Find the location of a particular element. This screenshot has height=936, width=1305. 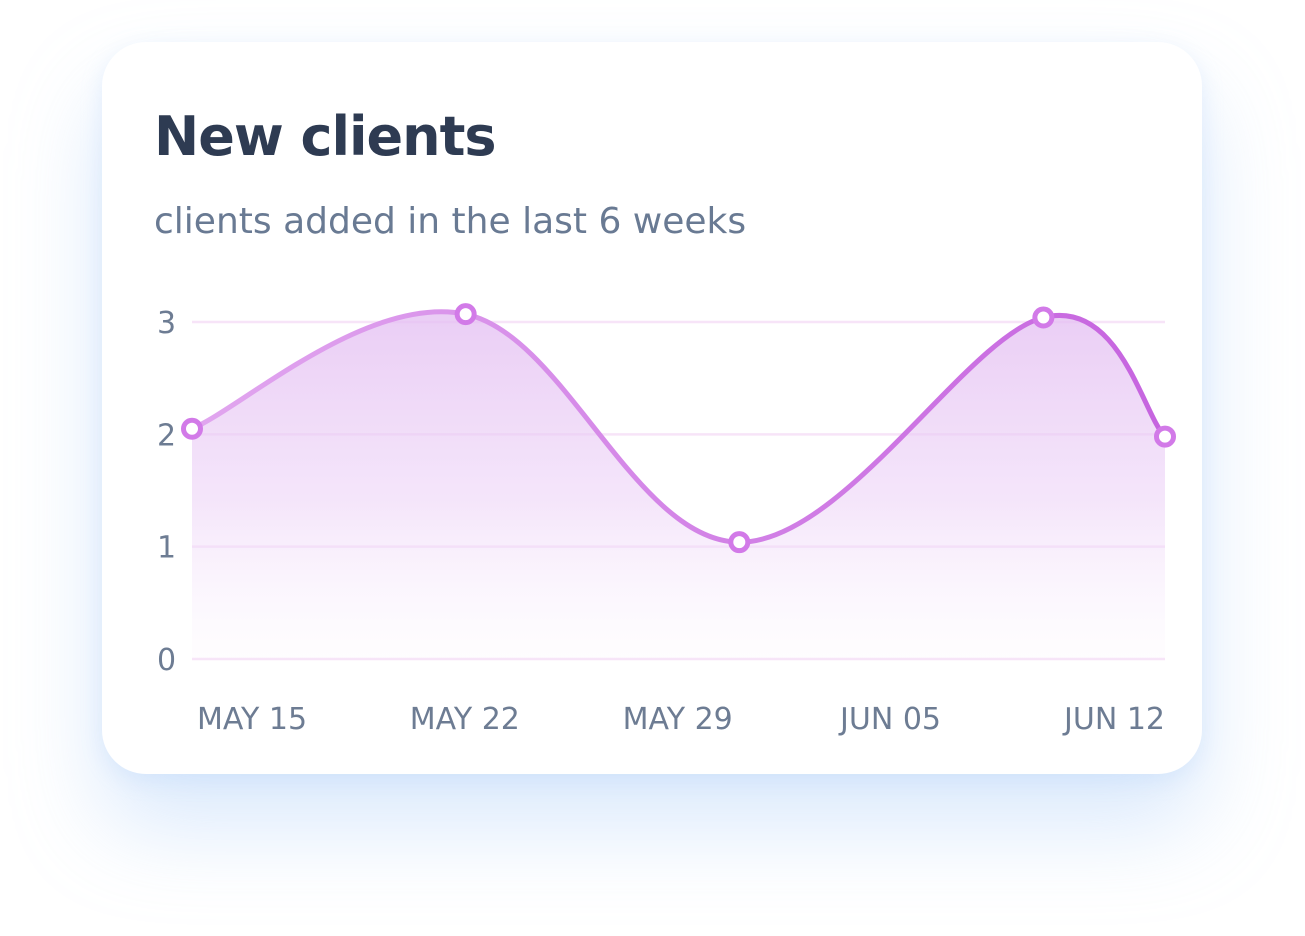

y-axis-tick-labels: 0 1 2 3 is located at coordinates (166, 492).